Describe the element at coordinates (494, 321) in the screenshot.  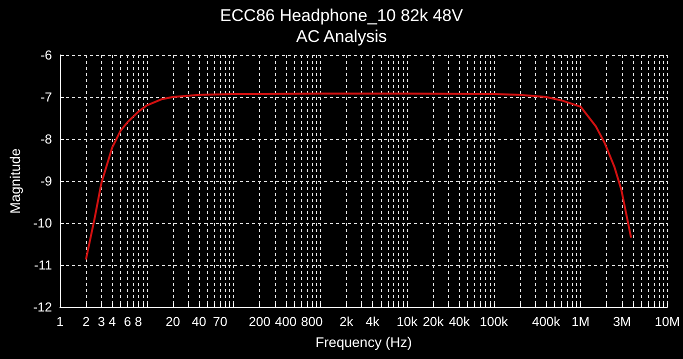
I see `x-tick-label: 100k` at that location.